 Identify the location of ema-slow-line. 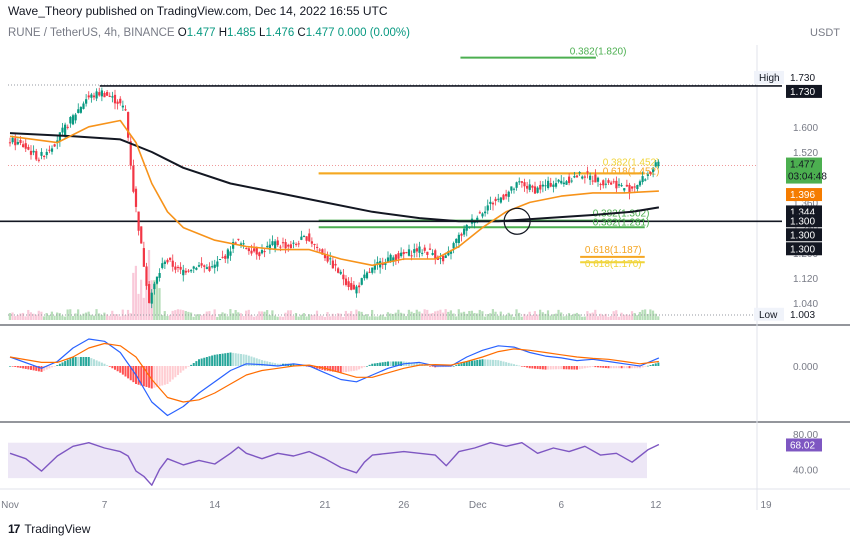
(334, 177).